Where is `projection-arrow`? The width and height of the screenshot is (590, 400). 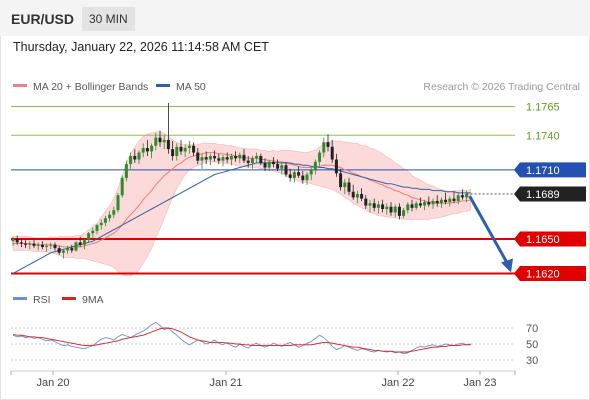
projection-arrow is located at coordinates (489, 230).